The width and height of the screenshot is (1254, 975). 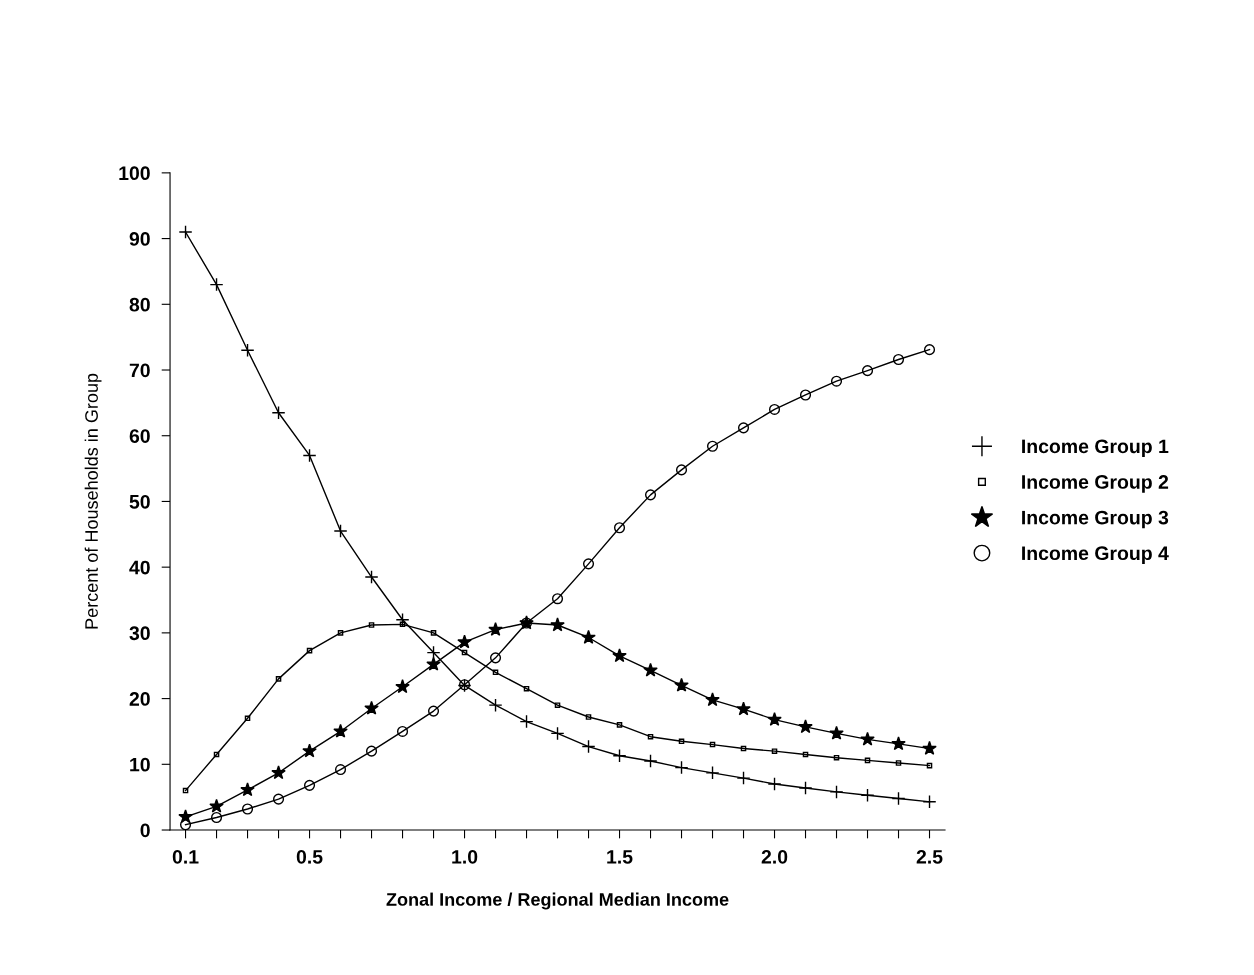 I want to click on legend-label: Income Group 1, so click(x=1095, y=448).